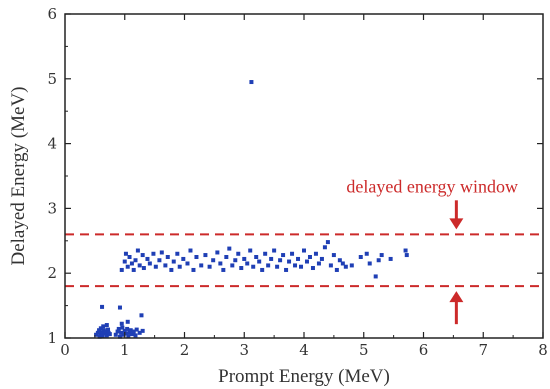  I want to click on y-tick-label: 4, so click(52, 144).